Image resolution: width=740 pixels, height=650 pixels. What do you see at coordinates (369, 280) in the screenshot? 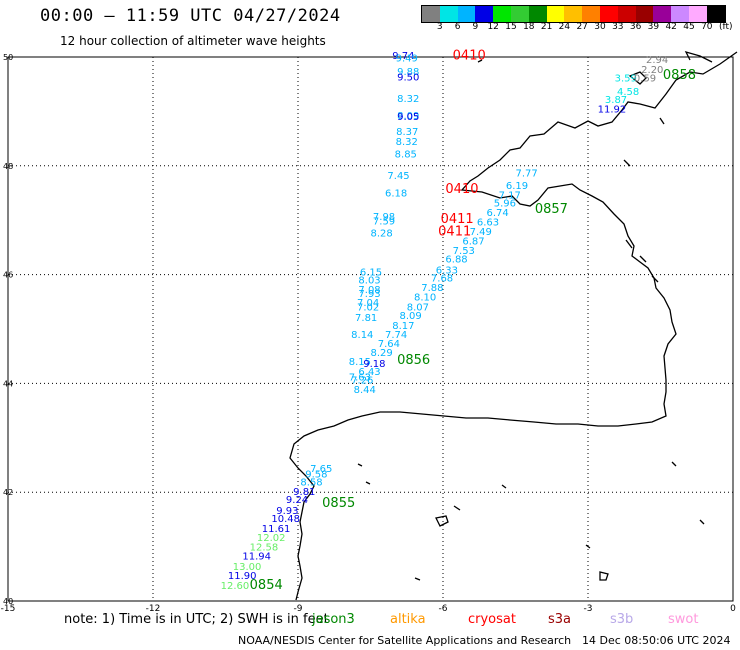
I see `wave-height-value: 8.03` at bounding box center [369, 280].